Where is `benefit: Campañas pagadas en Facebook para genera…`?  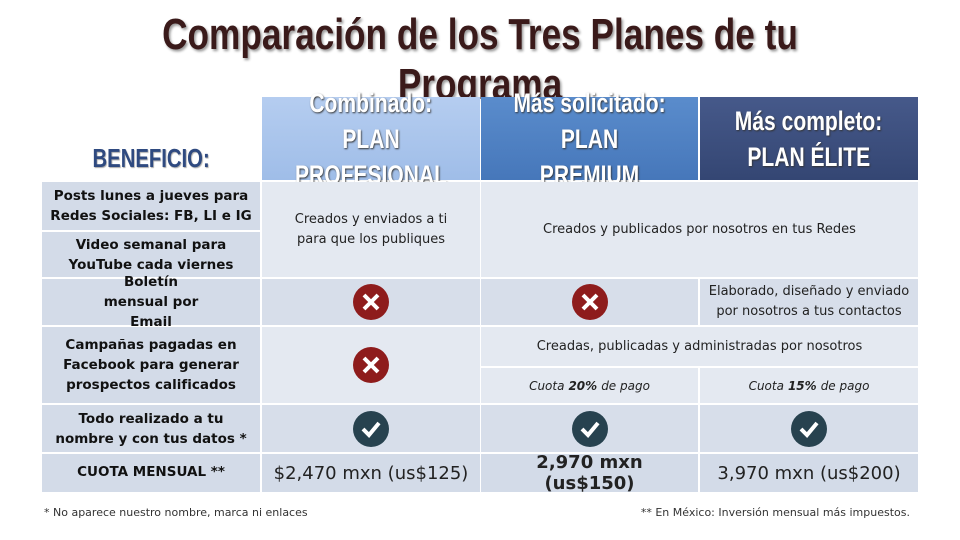
benefit: Campañas pagadas en Facebook para genera… is located at coordinates (151, 365).